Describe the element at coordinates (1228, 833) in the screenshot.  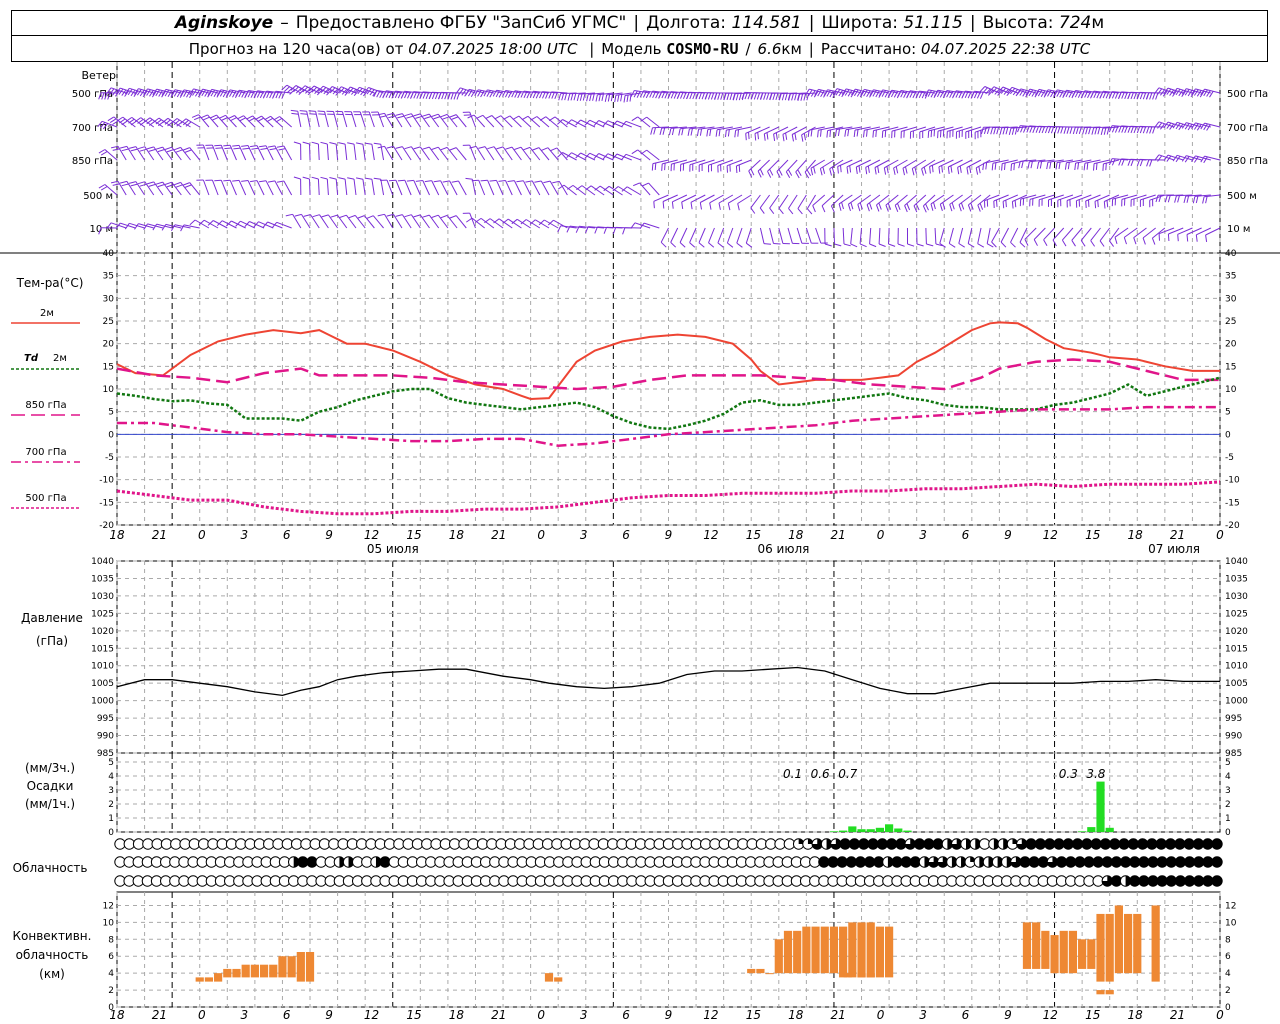
I see `precip-ytick-right: 0` at that location.